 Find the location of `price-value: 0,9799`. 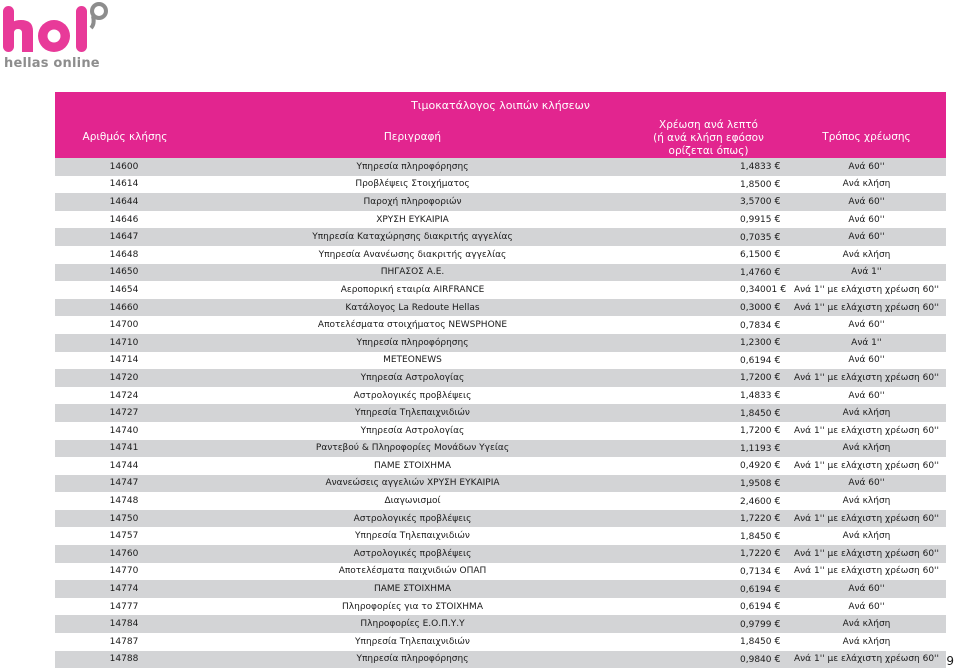

price-value: 0,9799 is located at coordinates (756, 624).